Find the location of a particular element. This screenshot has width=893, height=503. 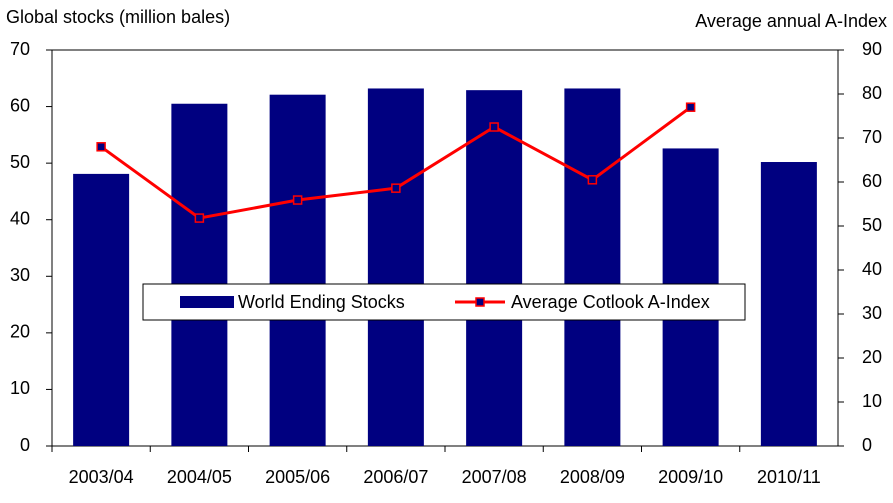

legend-swatch is located at coordinates (207, 302).